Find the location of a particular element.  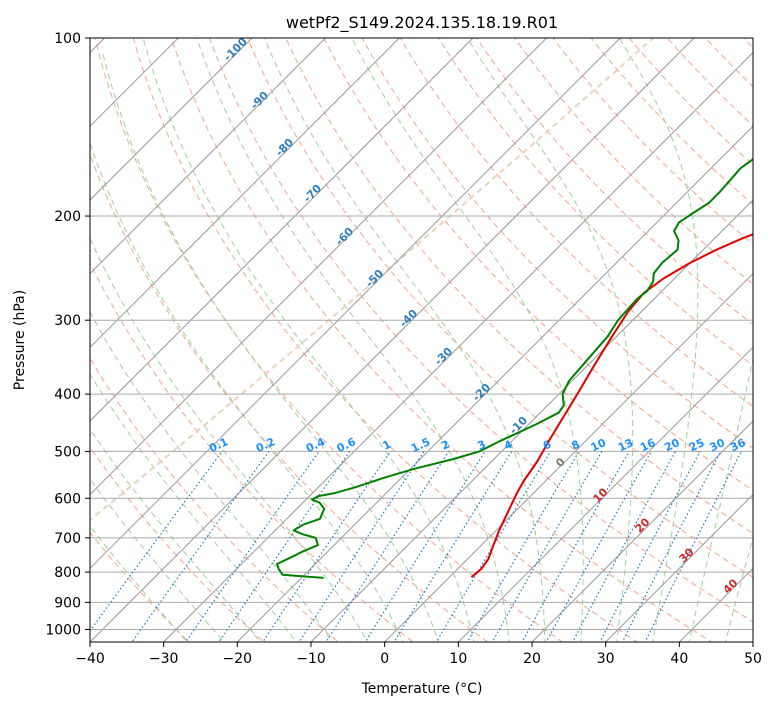

x-tick-label: 10 is located at coordinates (458, 659).